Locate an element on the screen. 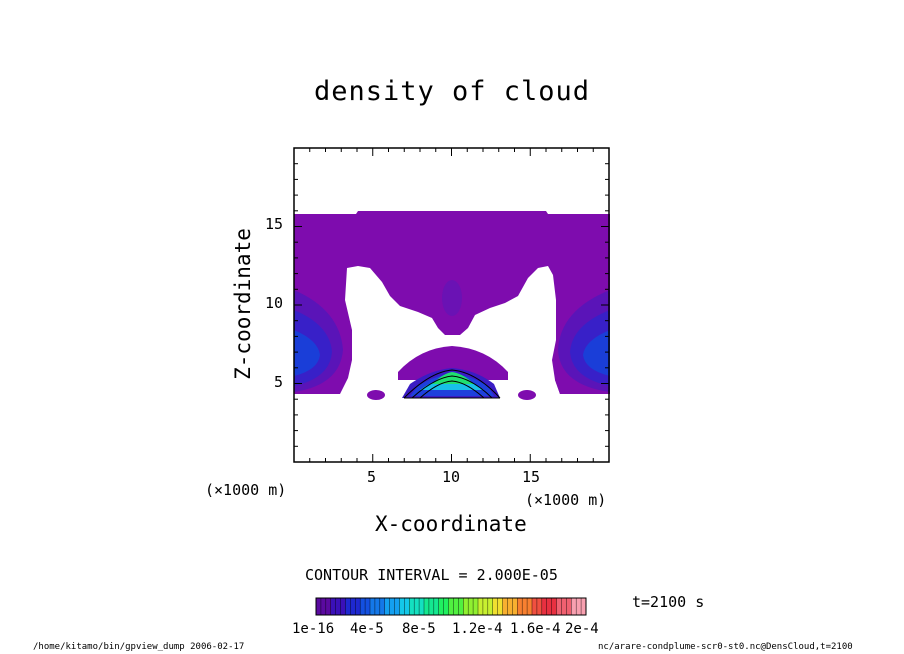  time-label: t=2100 s is located at coordinates (668, 602).